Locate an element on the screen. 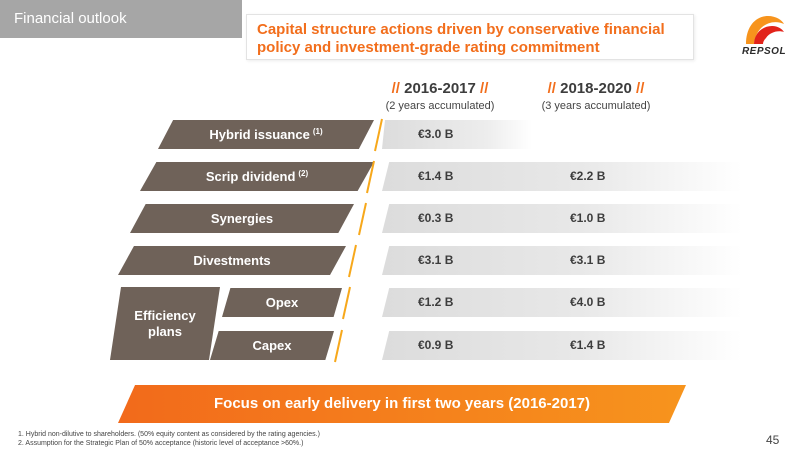 The height and width of the screenshot is (450, 800). section-tab: Financial outlook is located at coordinates (121, 19).